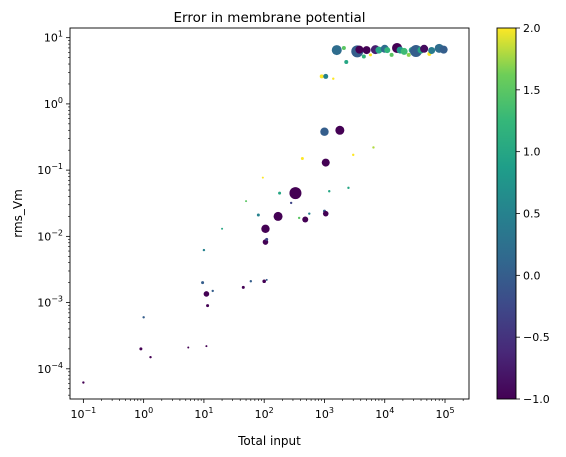  I want to click on colorbar-tick-label: 2.0, so click(532, 28).